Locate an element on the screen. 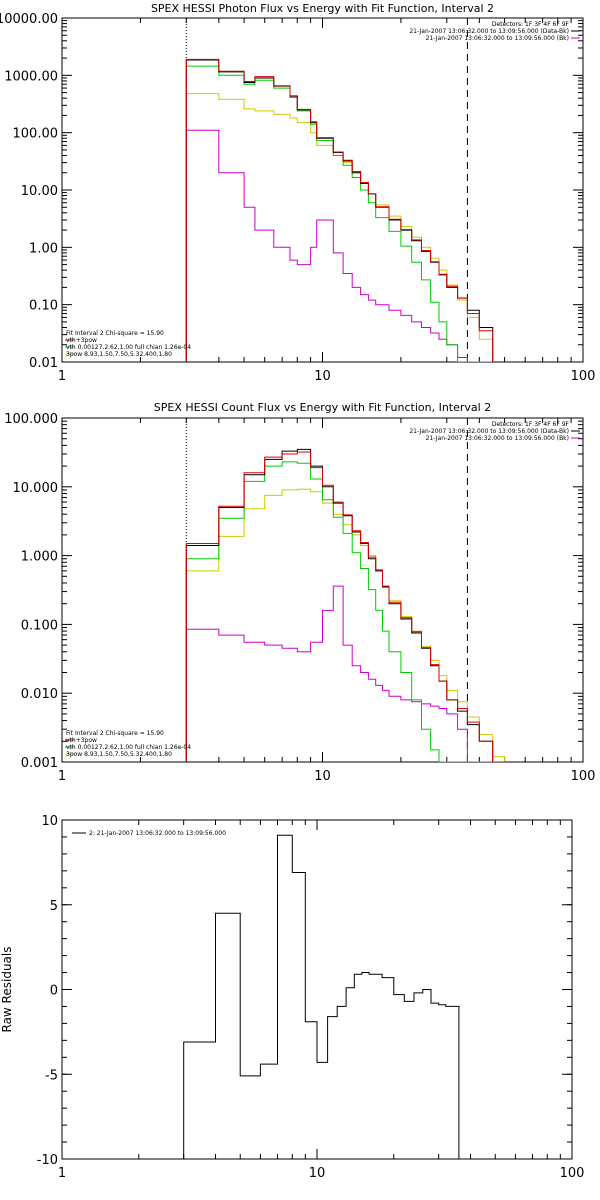 This screenshot has width=600, height=1200. y-tick-label: 100.00 is located at coordinates (36, 134).